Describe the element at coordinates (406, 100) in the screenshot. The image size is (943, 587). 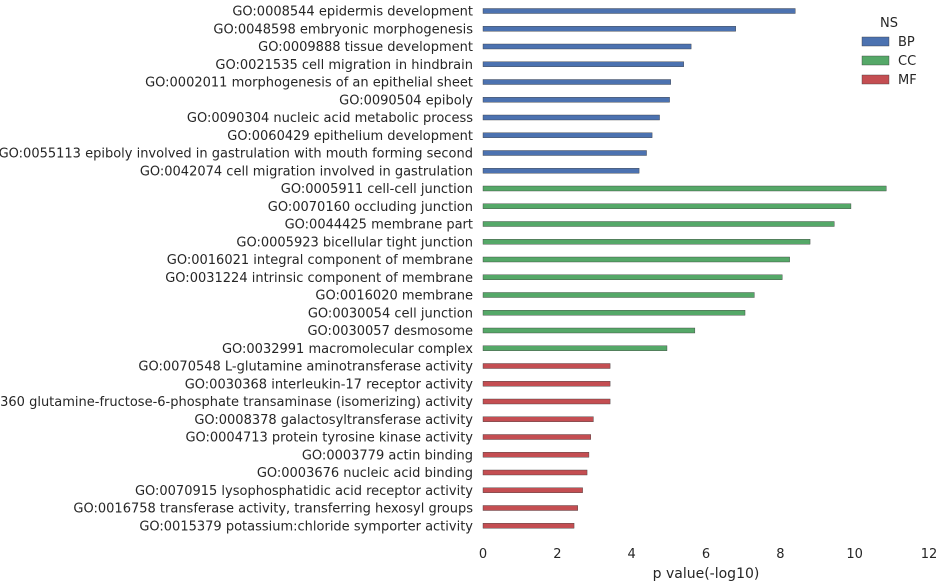
I see `category-label: GO:0090504 epiboly` at that location.